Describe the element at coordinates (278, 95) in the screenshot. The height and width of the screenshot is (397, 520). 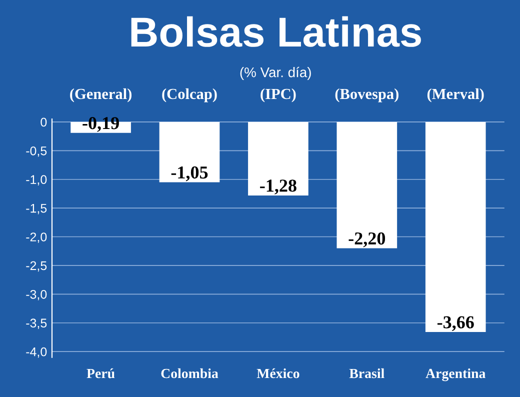
I see `text: (IPC)` at that location.